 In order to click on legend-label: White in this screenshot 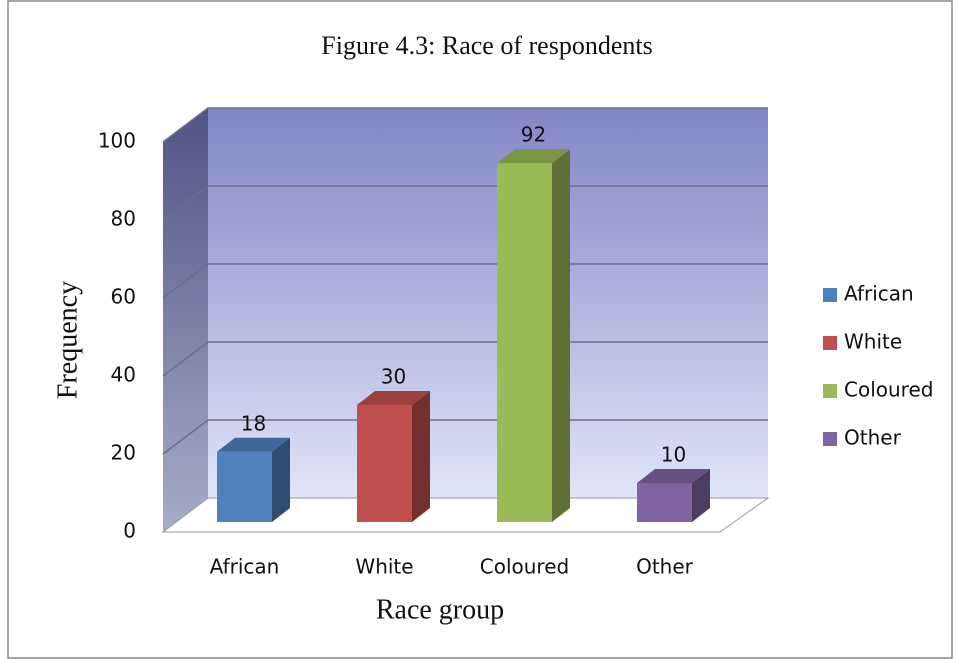, I will do `click(873, 342)`.